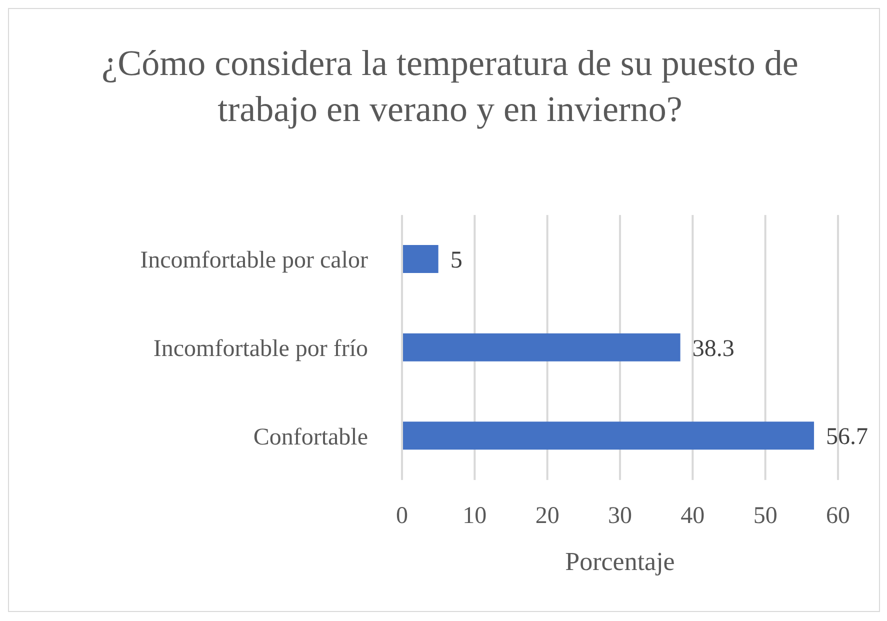 The width and height of the screenshot is (887, 621). What do you see at coordinates (838, 516) in the screenshot?
I see `x-tick-label: 60` at bounding box center [838, 516].